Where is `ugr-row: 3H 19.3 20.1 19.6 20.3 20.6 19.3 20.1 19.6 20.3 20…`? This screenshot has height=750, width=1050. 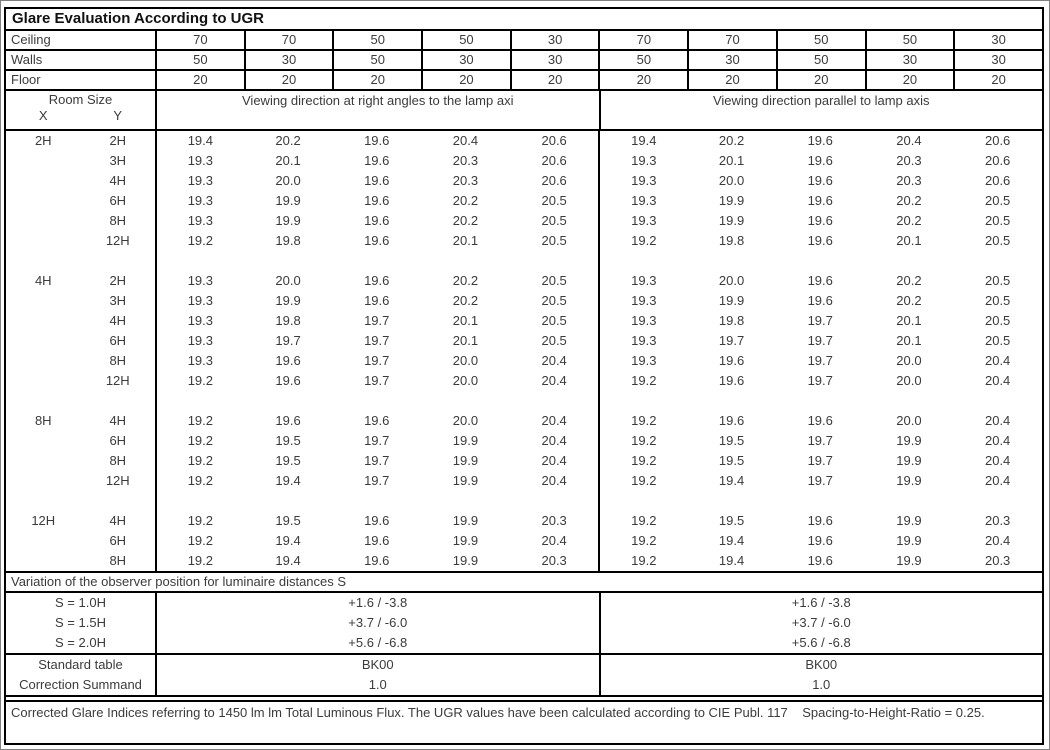 ugr-row: 3H 19.3 20.1 19.6 20.3 20.6 19.3 20.1 19.6 20.3 20… is located at coordinates (524, 161).